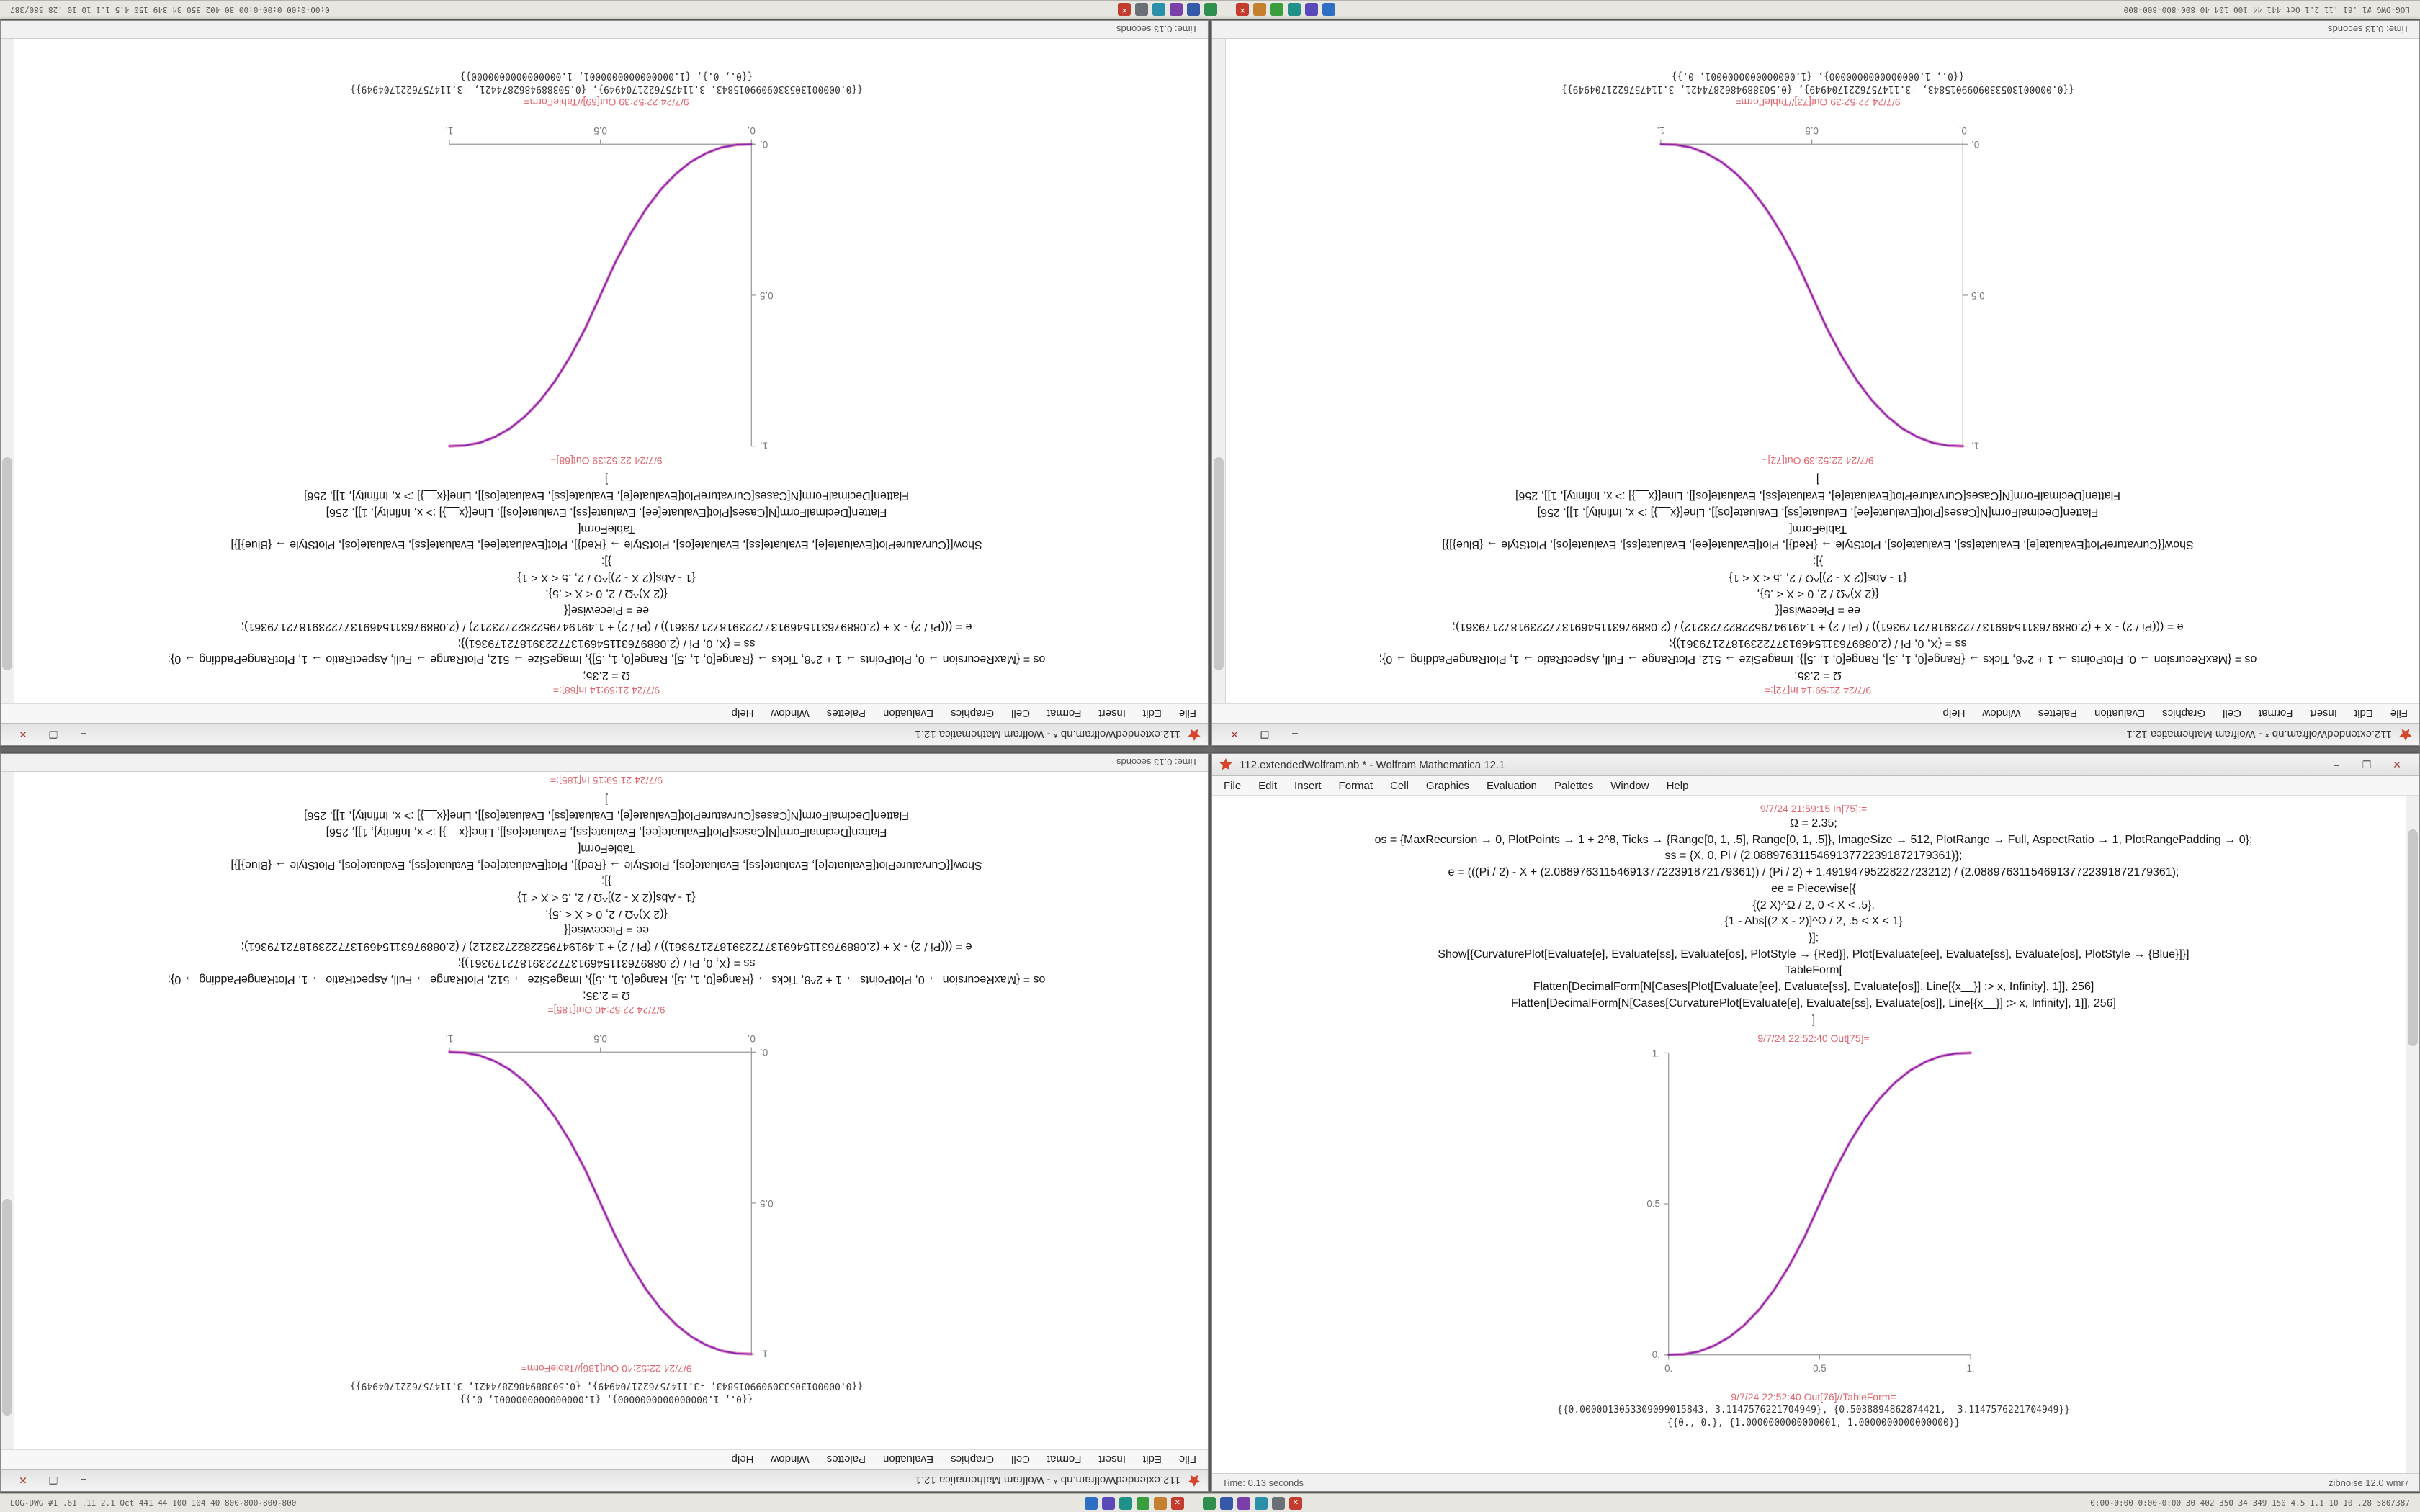 Image resolution: width=2420 pixels, height=1512 pixels. What do you see at coordinates (1818, 594) in the screenshot?
I see `code-line: {(2 X)^Ω / 2, 0 < X < .5},` at bounding box center [1818, 594].